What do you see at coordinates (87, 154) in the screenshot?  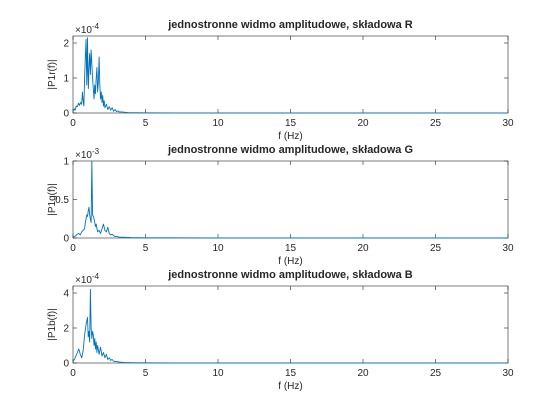 I see `y-exponent-label: ×10⁻³` at bounding box center [87, 154].